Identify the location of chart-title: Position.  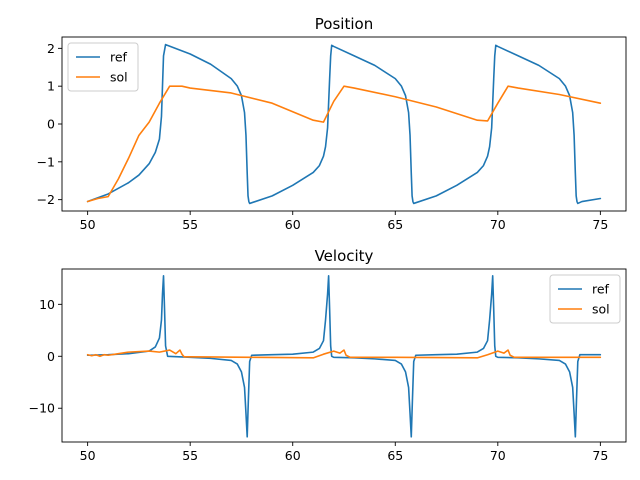
(344, 24).